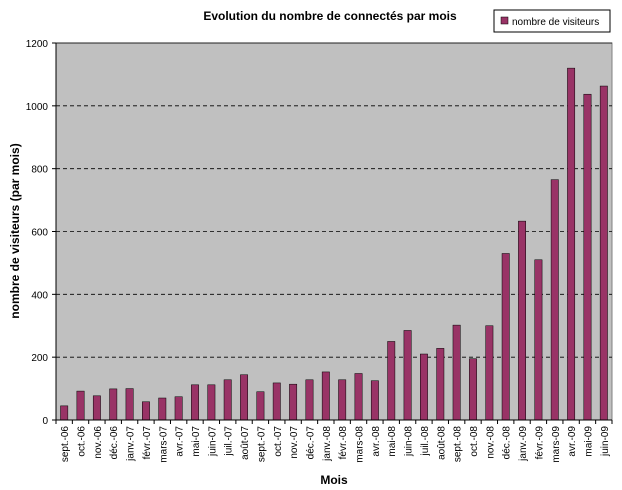  What do you see at coordinates (212, 441) in the screenshot?
I see `x-tick-label: juin-07` at bounding box center [212, 441].